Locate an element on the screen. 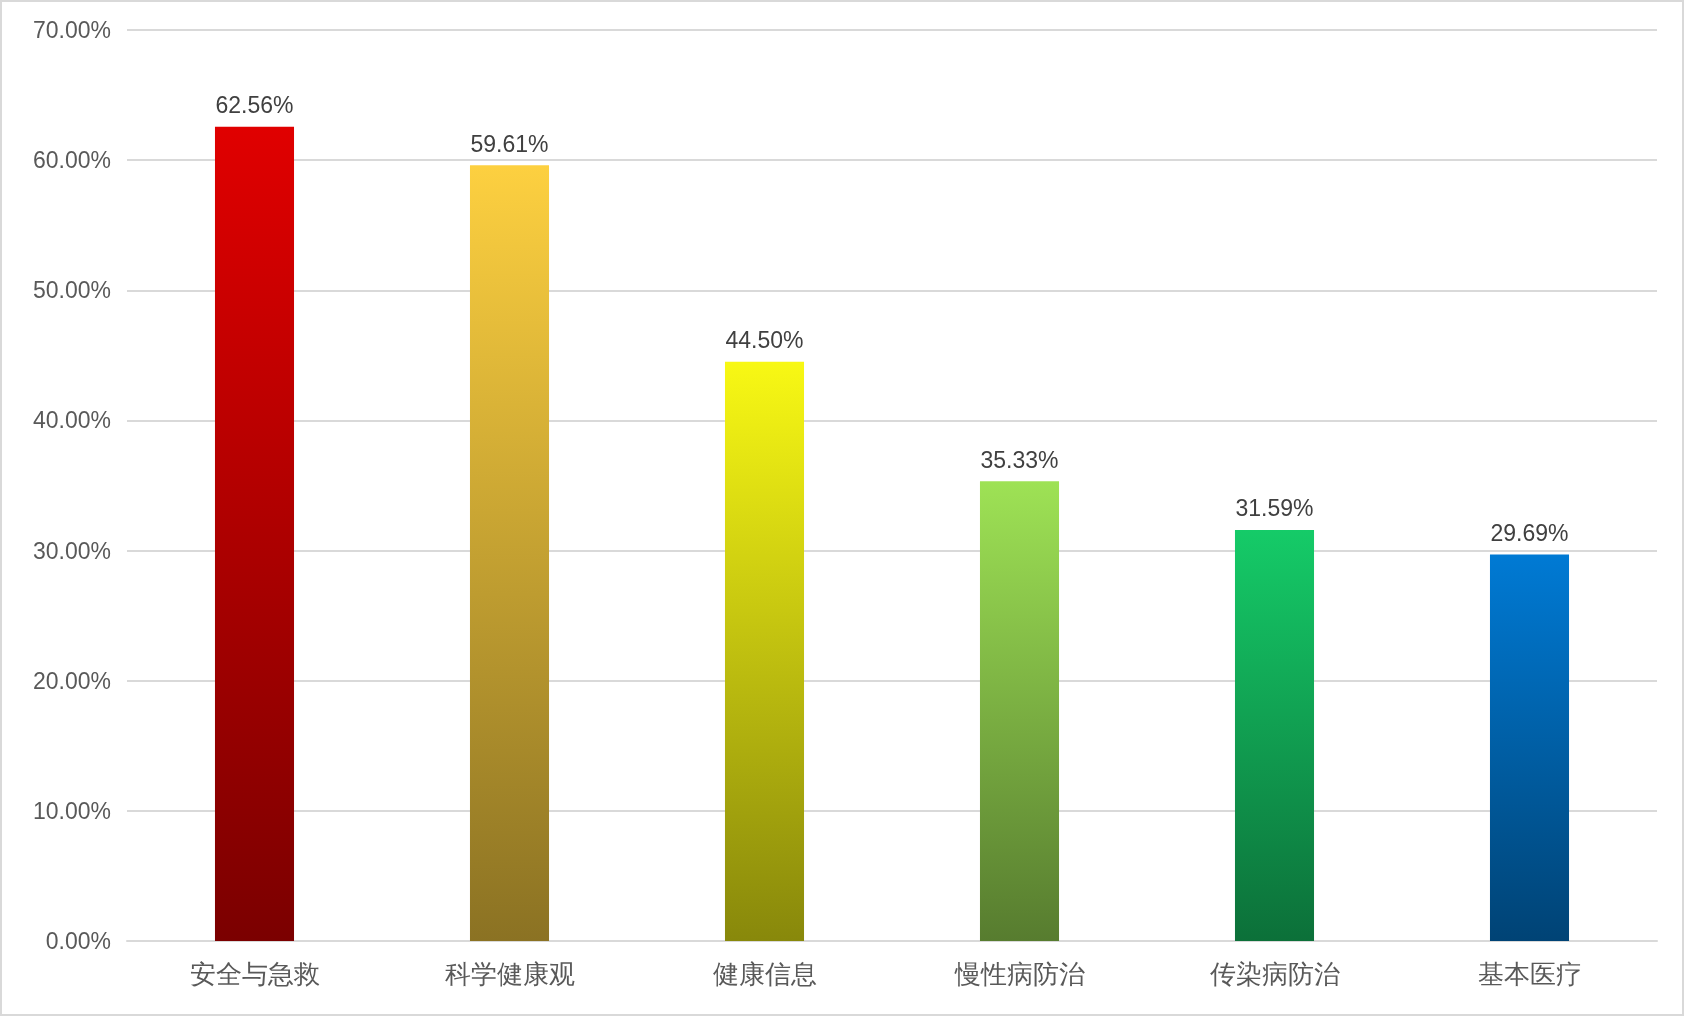  x-tick-label: 科学健康观 is located at coordinates (509, 974).